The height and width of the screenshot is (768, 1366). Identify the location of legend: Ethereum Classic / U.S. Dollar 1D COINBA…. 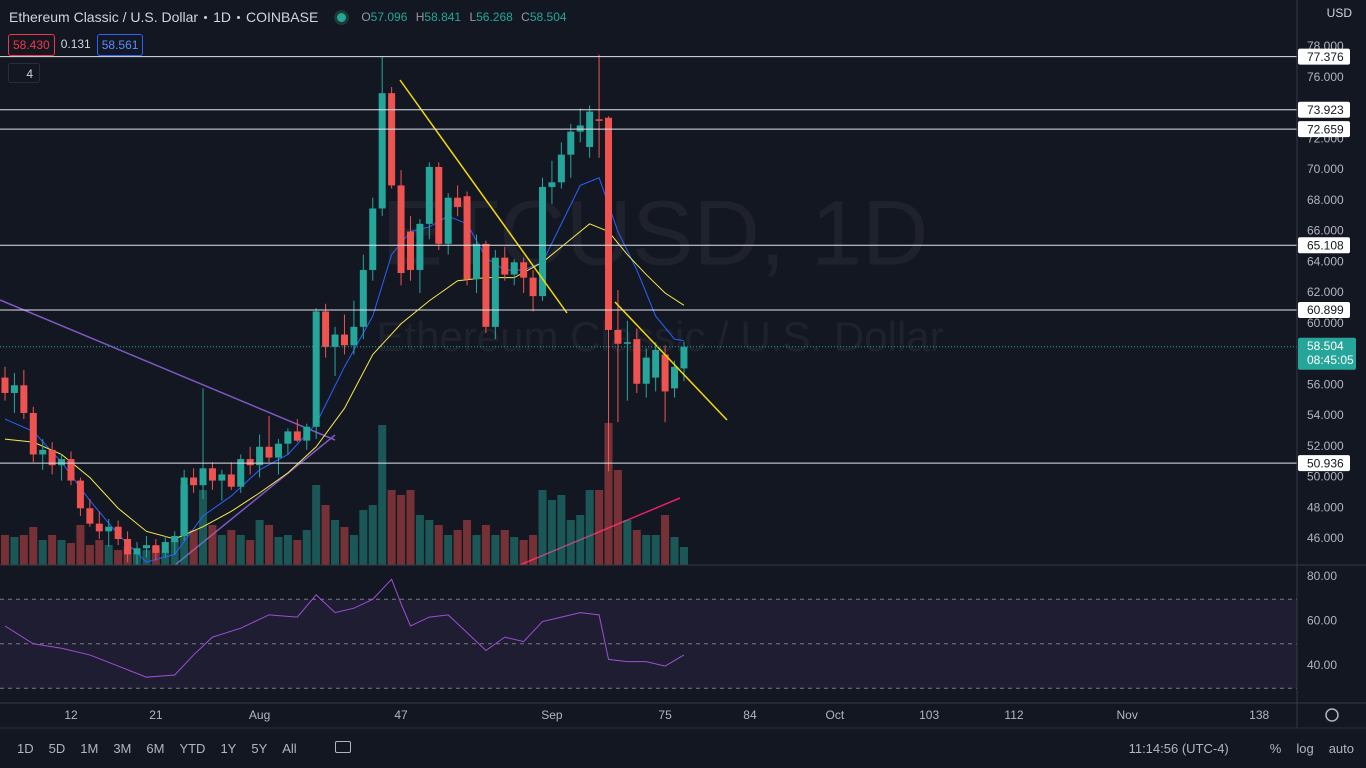
(290, 17).